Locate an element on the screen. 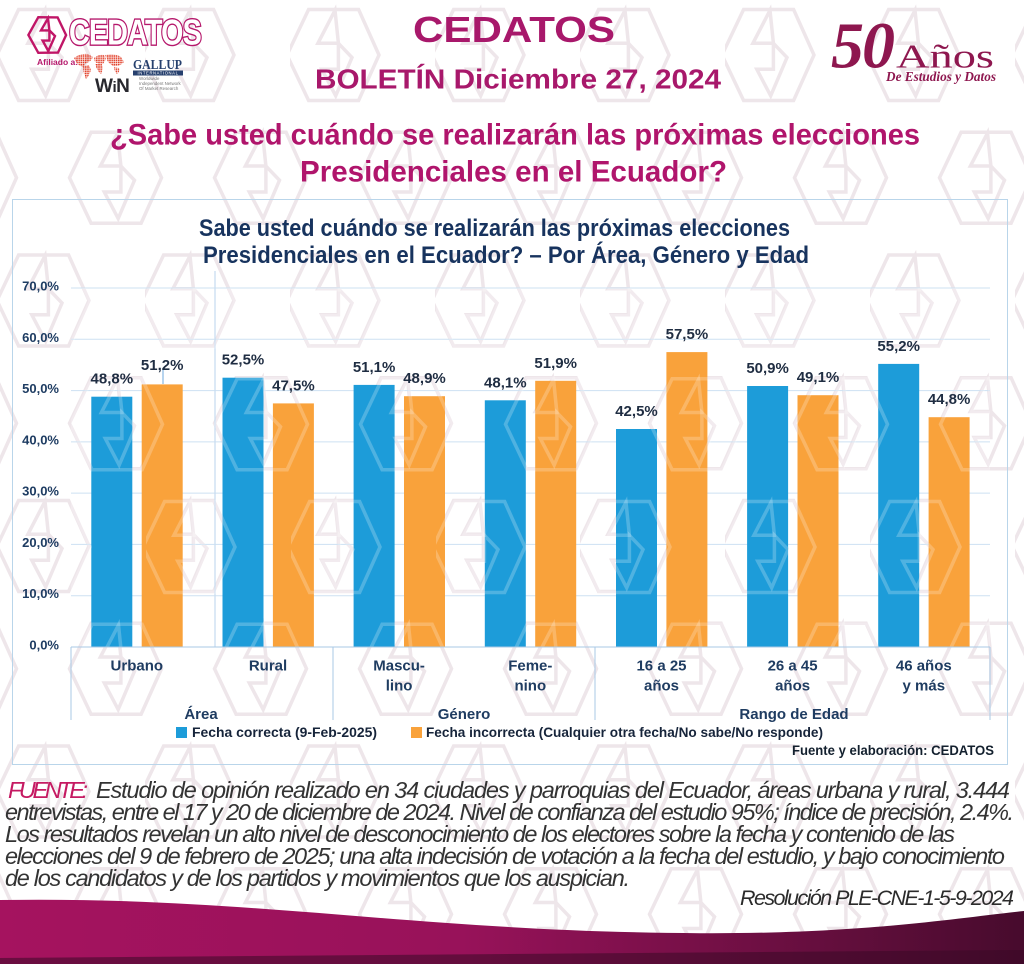 This screenshot has width=1024, height=964. svg-text: 55,2% is located at coordinates (898, 346).